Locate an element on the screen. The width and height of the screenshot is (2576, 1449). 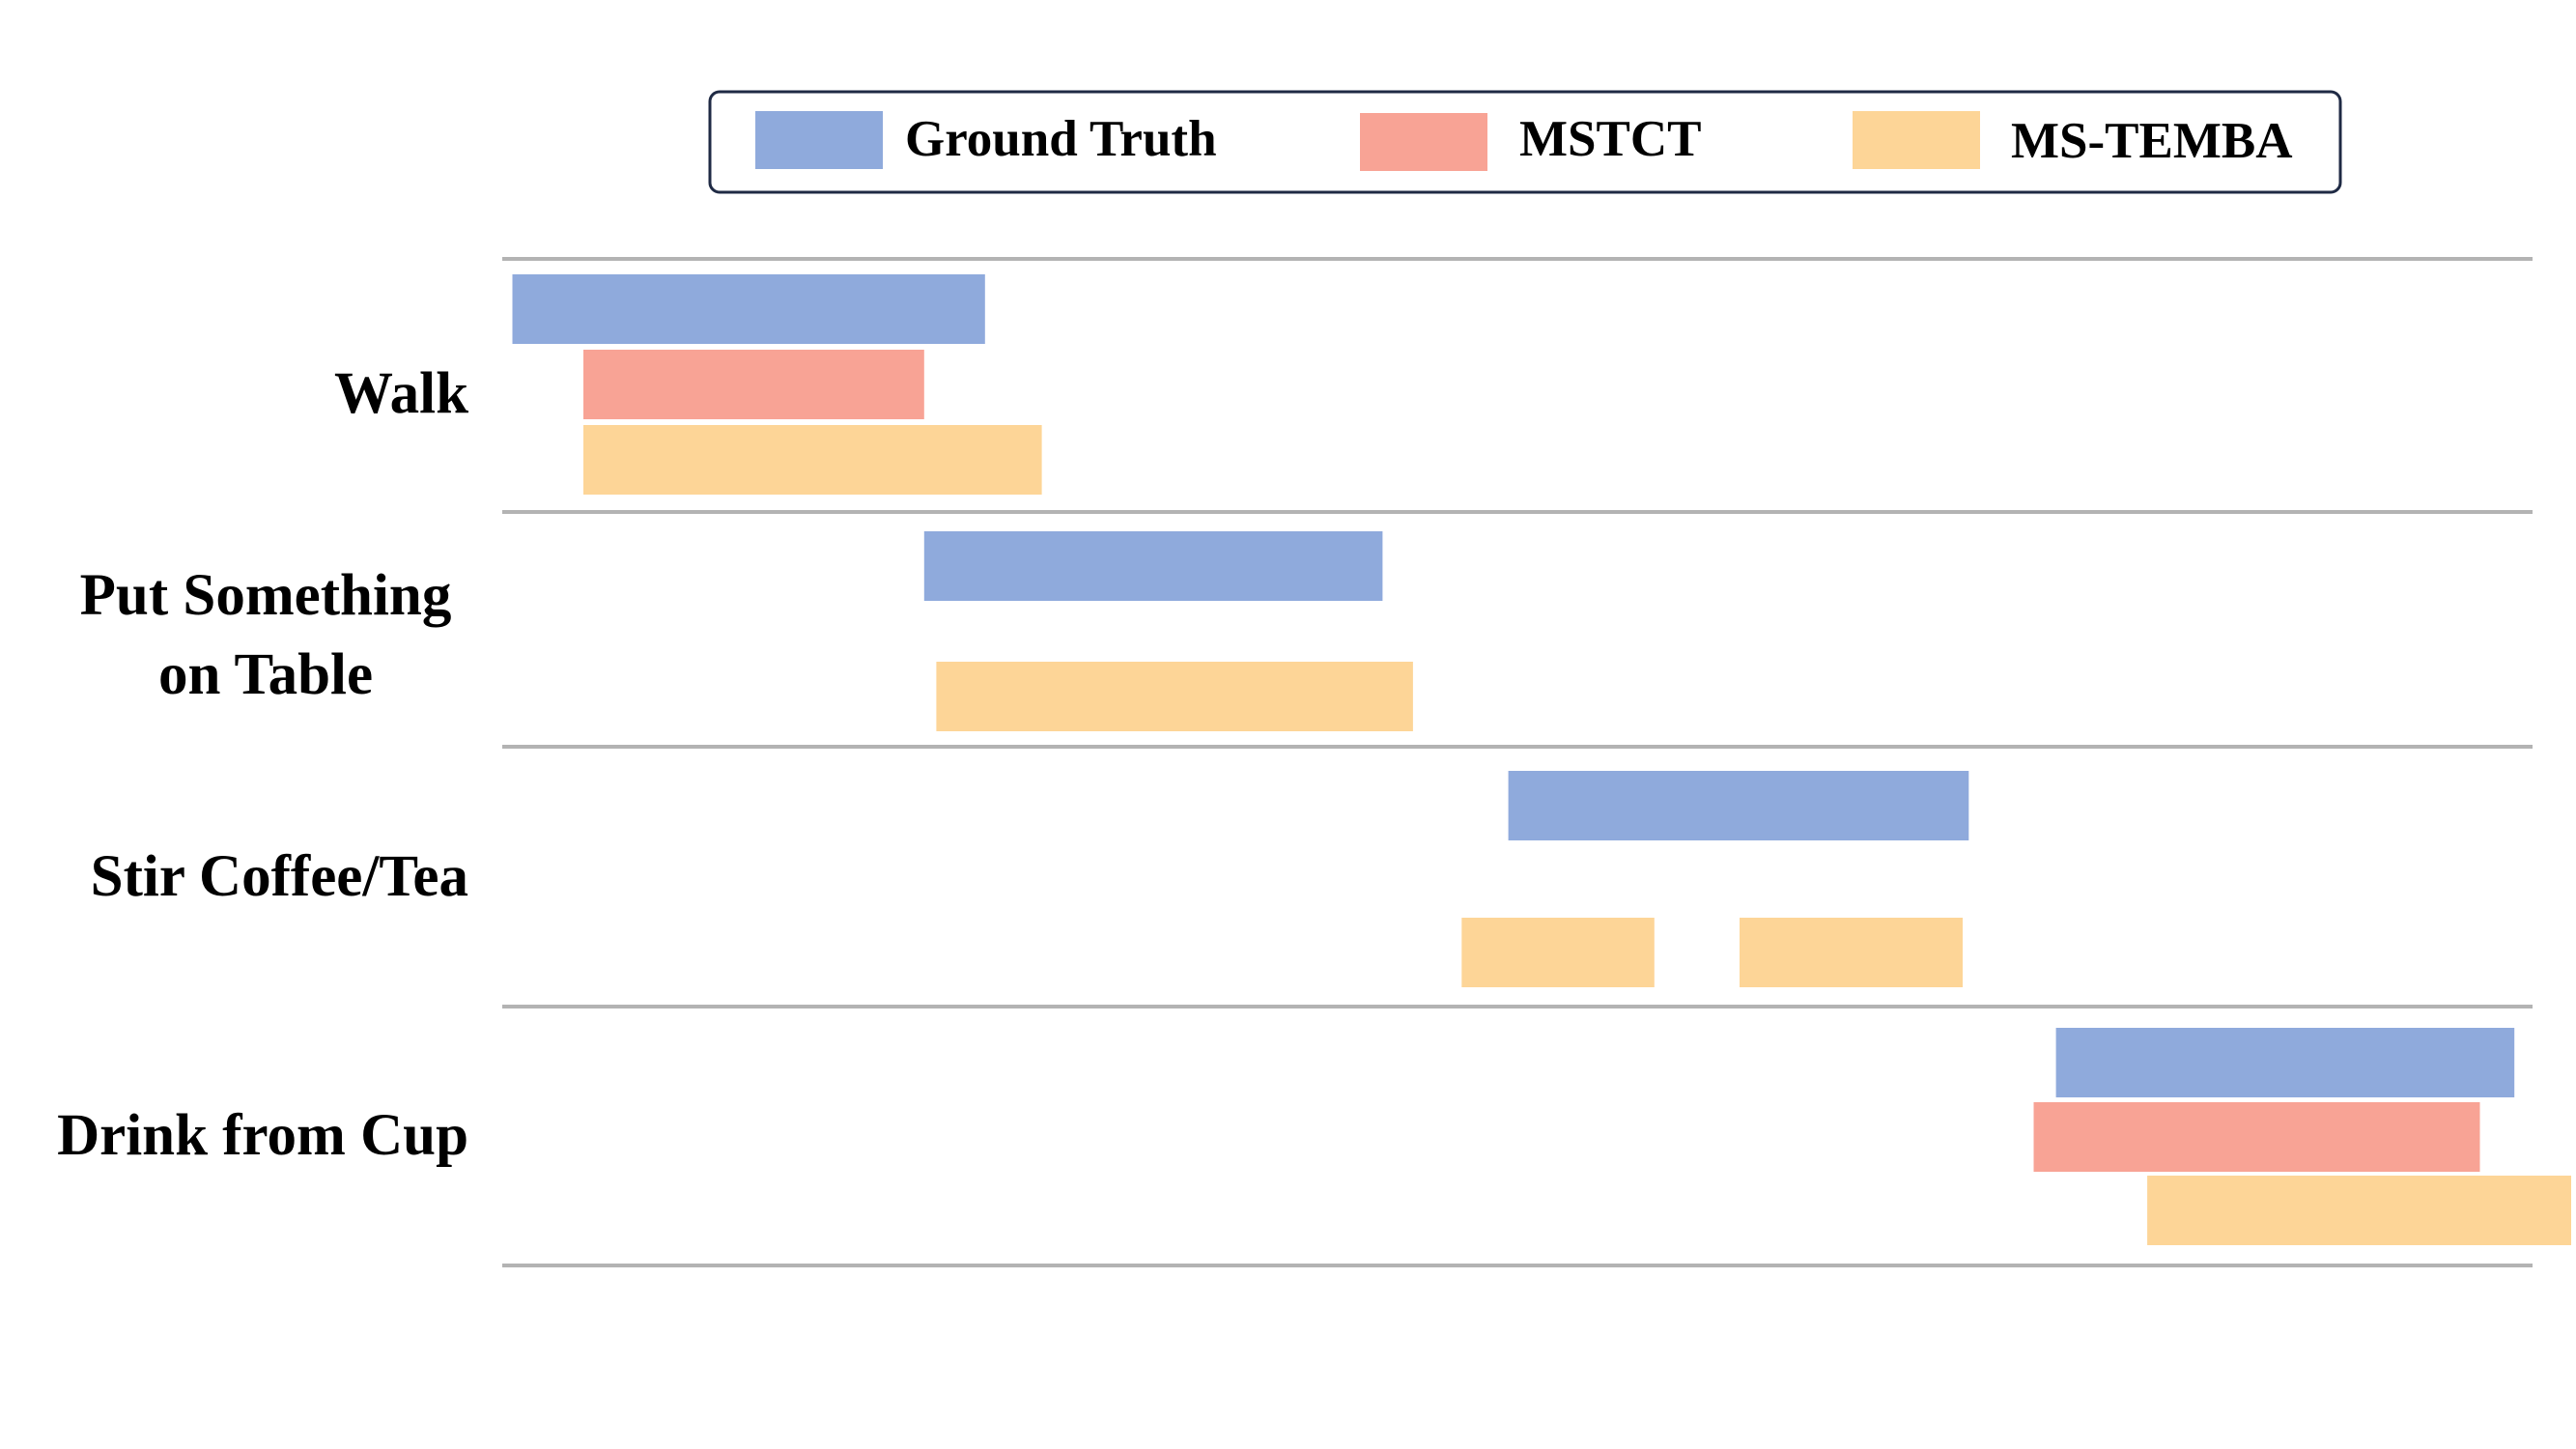
legend-swatch-mstct is located at coordinates (1423, 142).